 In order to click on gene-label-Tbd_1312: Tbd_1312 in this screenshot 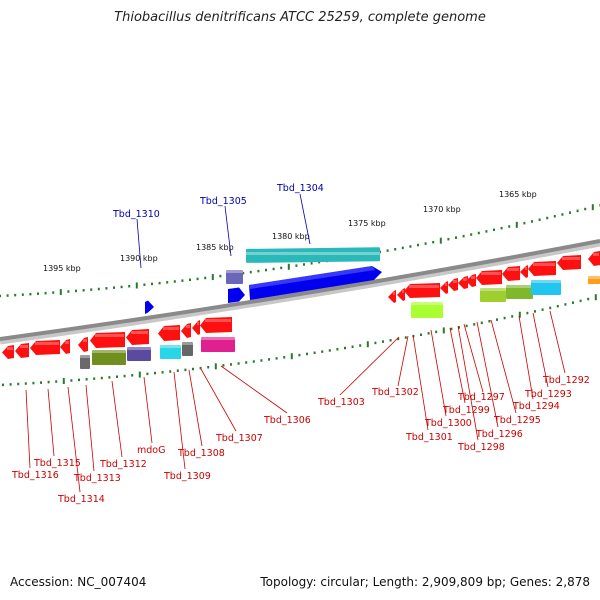, I will do `click(123, 464)`.